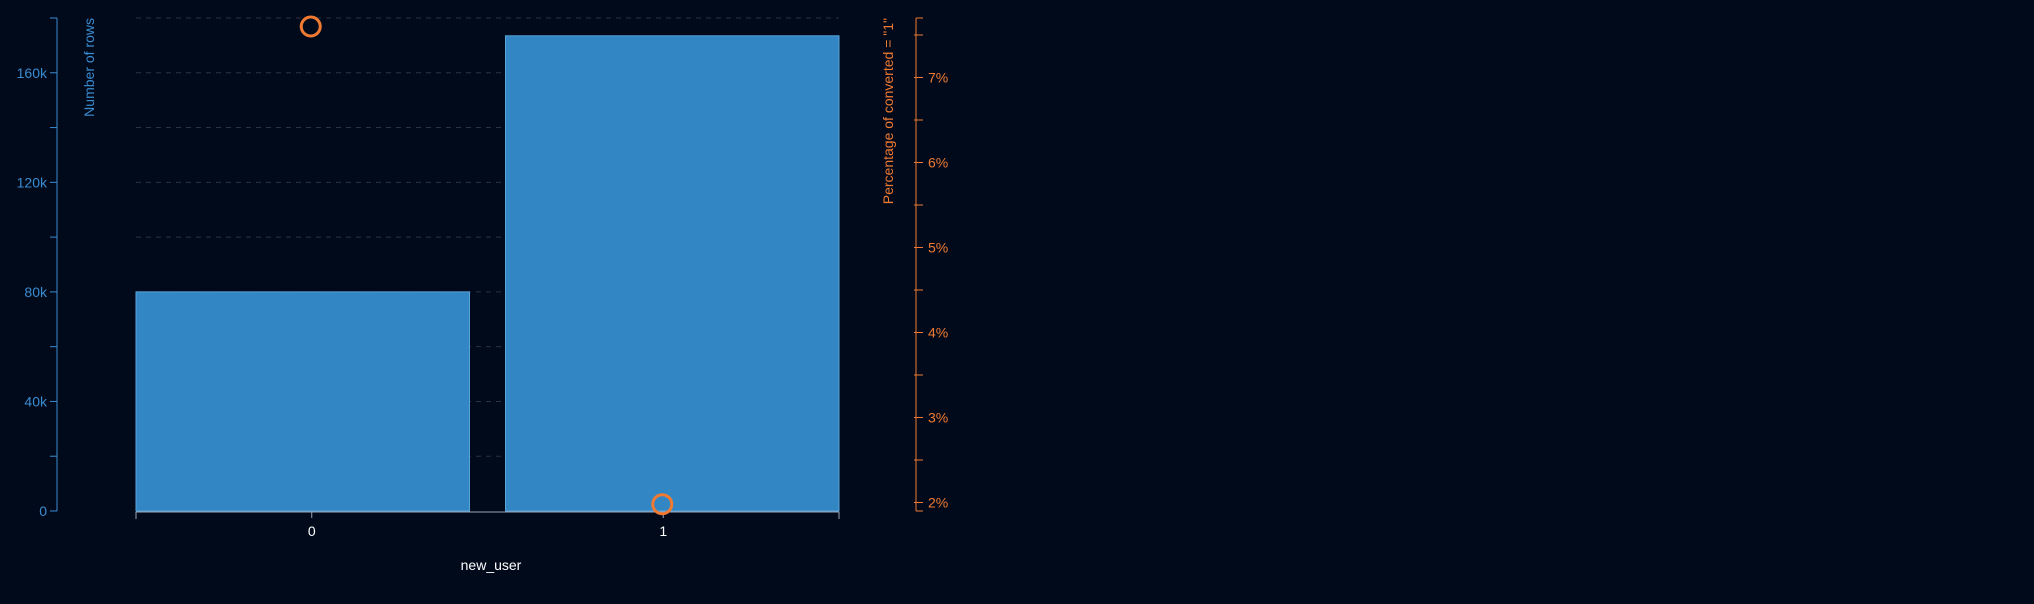 Image resolution: width=2034 pixels, height=604 pixels. I want to click on left-tick-label: 80k, so click(36, 292).